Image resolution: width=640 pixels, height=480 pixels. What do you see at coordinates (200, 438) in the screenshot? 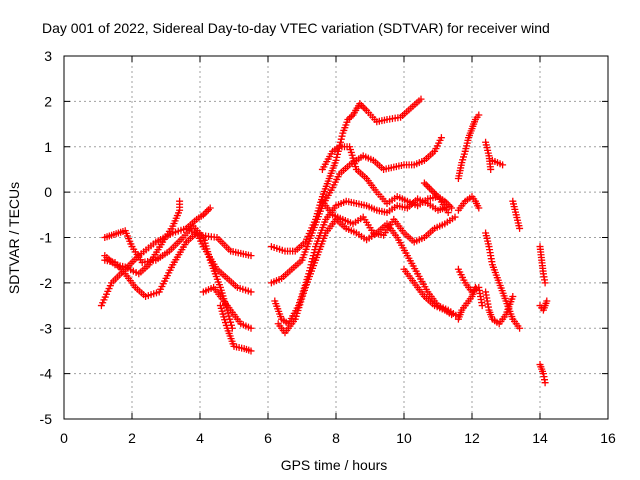
I see `x-tick-label: 4` at bounding box center [200, 438].